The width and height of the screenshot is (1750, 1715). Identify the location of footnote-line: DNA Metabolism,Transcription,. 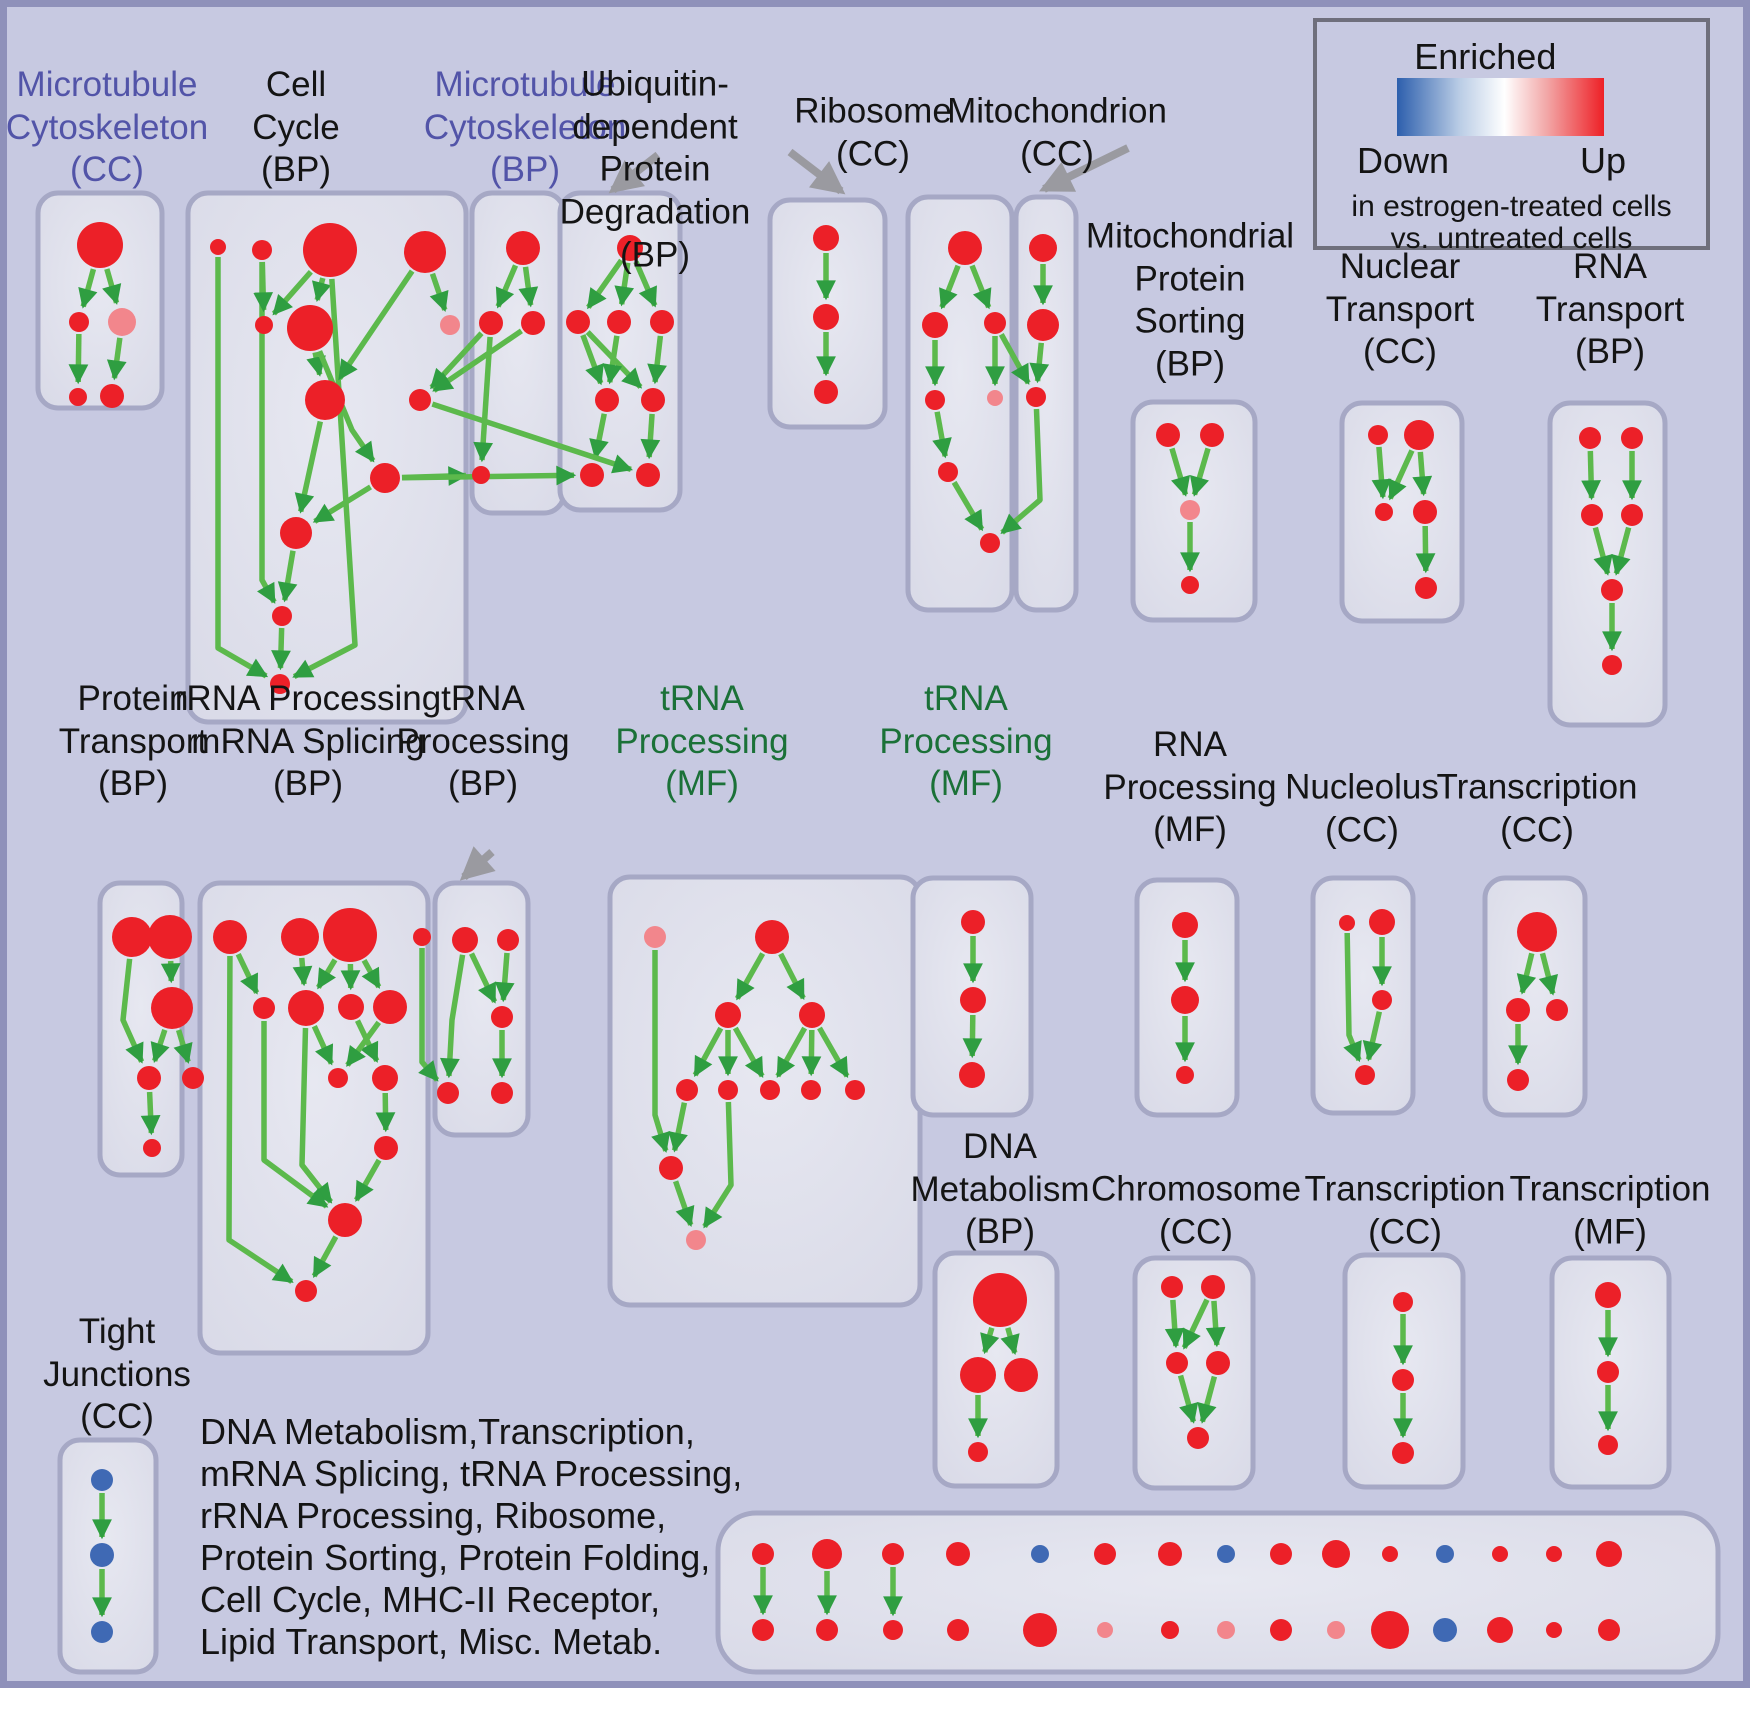
(447, 1431).